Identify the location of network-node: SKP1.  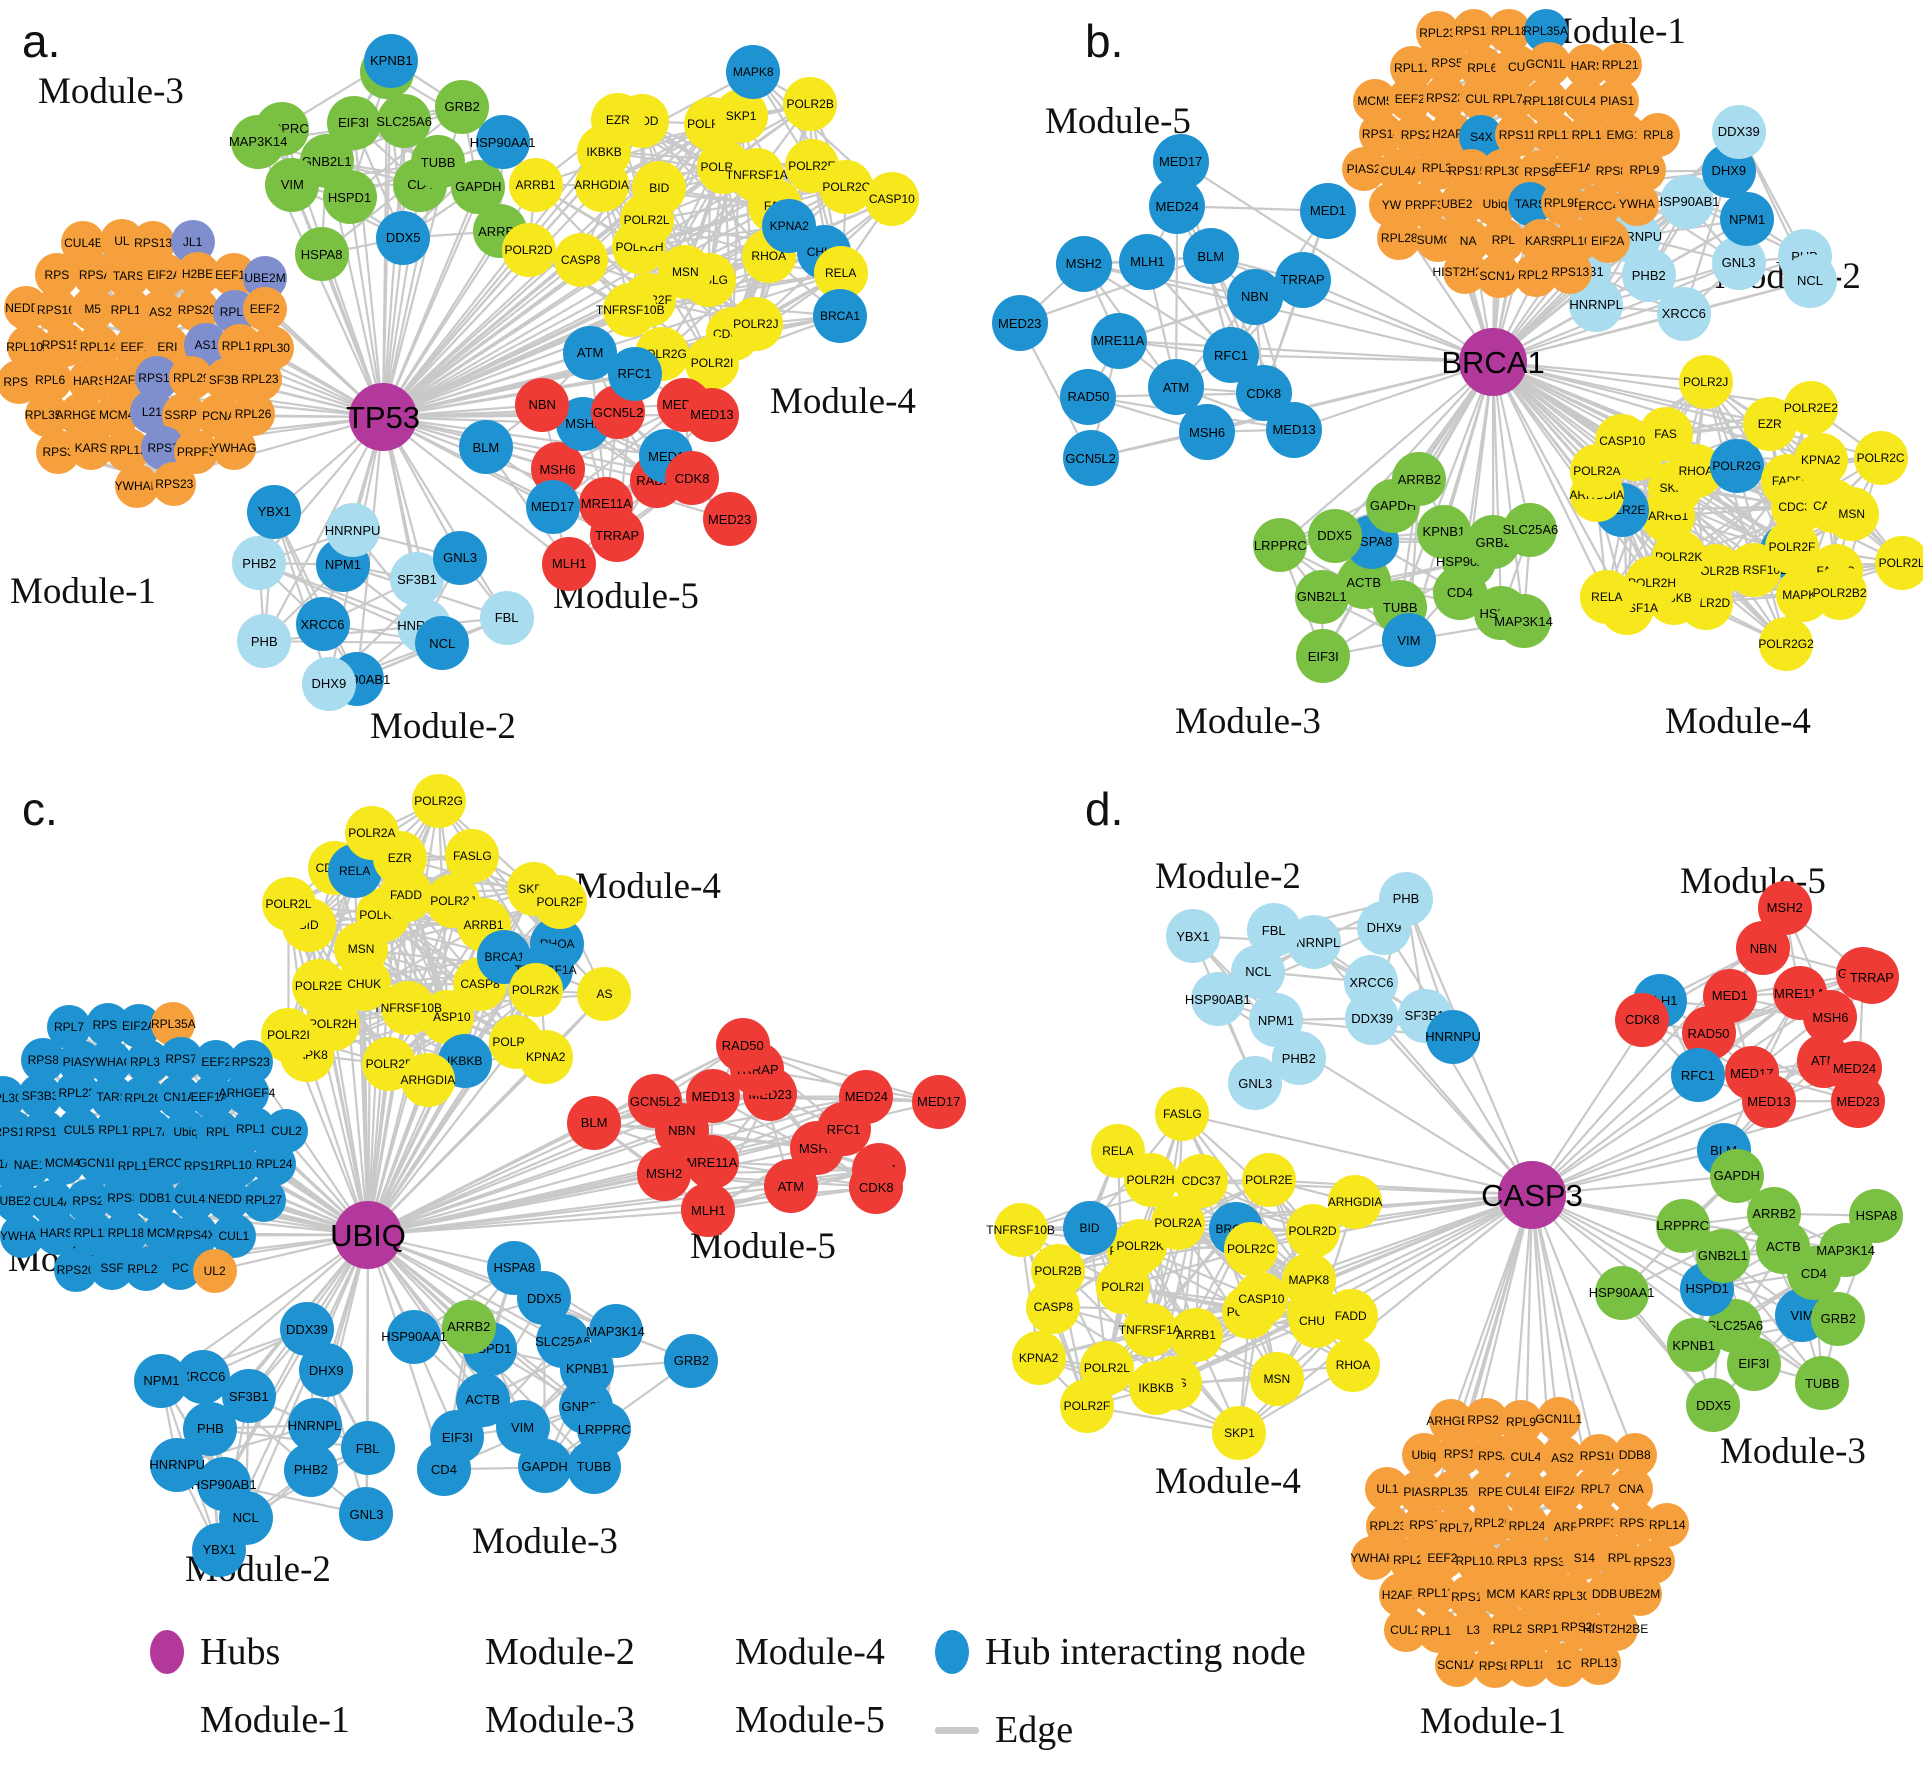
(1239, 1432).